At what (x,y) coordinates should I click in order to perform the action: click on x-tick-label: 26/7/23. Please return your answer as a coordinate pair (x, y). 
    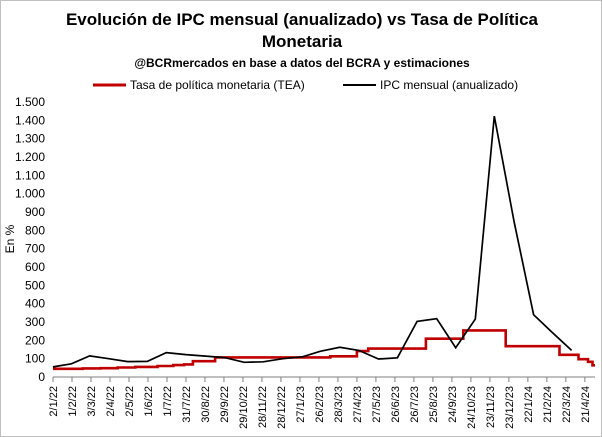
    Looking at the image, I should click on (415, 404).